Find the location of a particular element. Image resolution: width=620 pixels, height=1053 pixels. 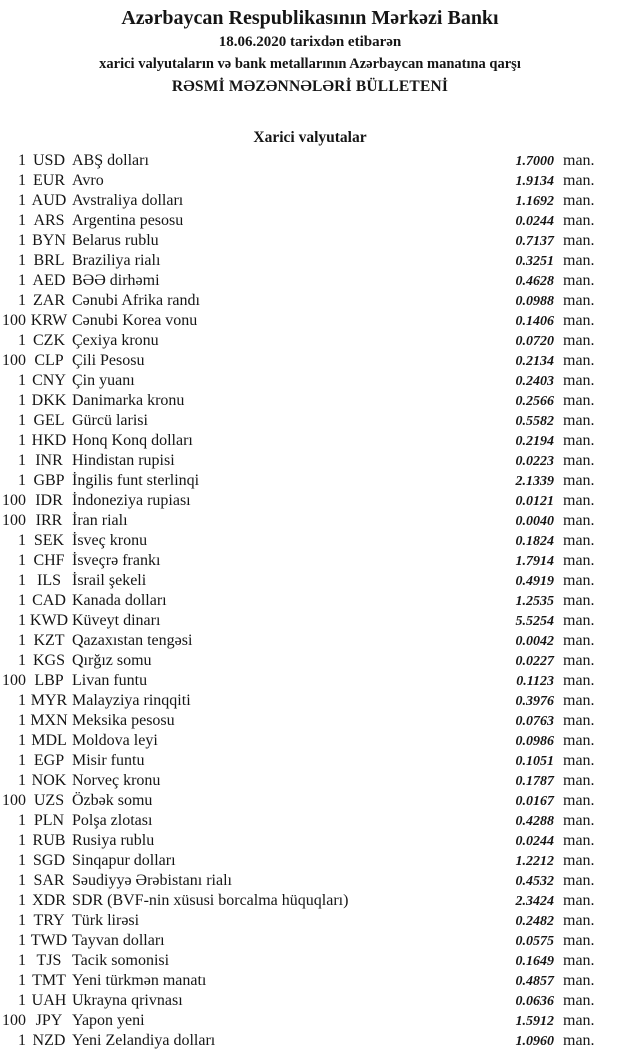

exchange-rate: 0.0244 is located at coordinates (535, 841).